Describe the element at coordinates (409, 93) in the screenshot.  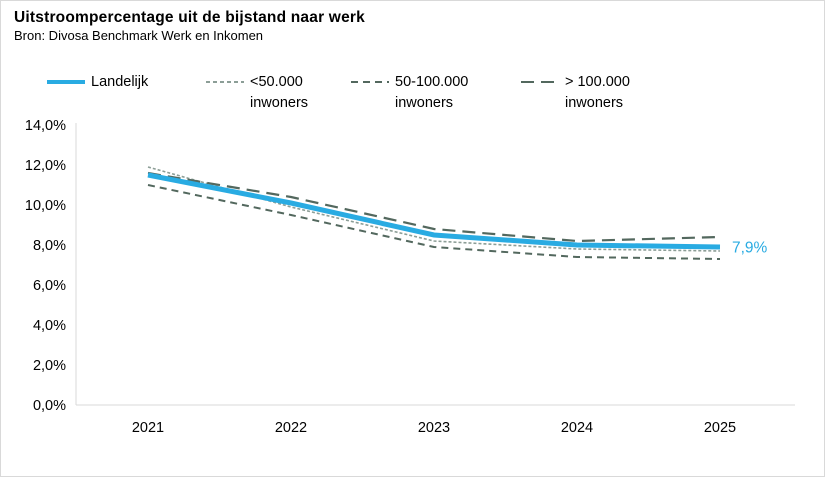
I see `legend-item-50-100000: 50-100.000 inwoners` at that location.